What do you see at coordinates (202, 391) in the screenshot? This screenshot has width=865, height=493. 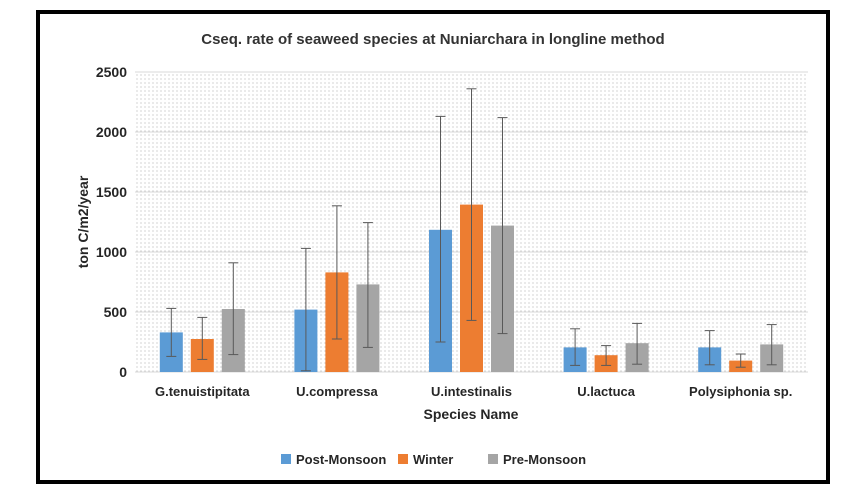 I see `category-label: G.tenuistipitata` at bounding box center [202, 391].